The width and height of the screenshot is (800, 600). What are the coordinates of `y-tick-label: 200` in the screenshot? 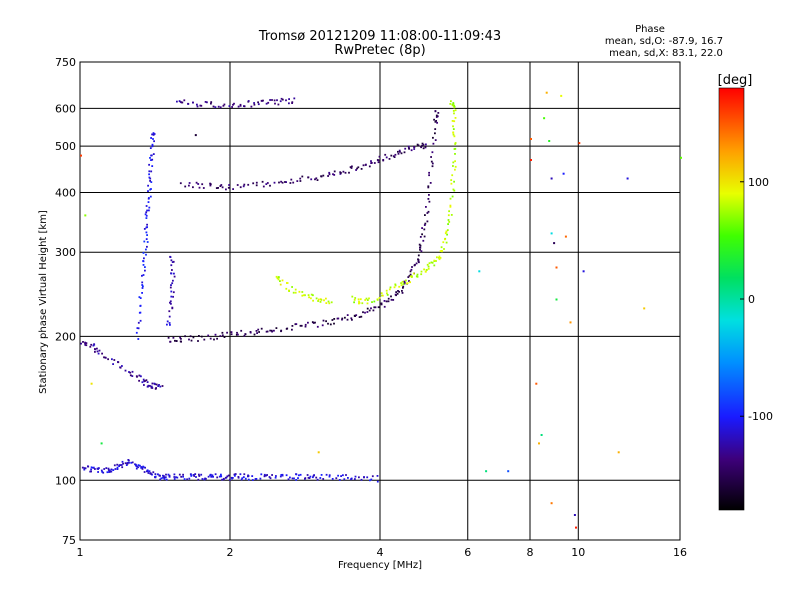 It's located at (65, 336).